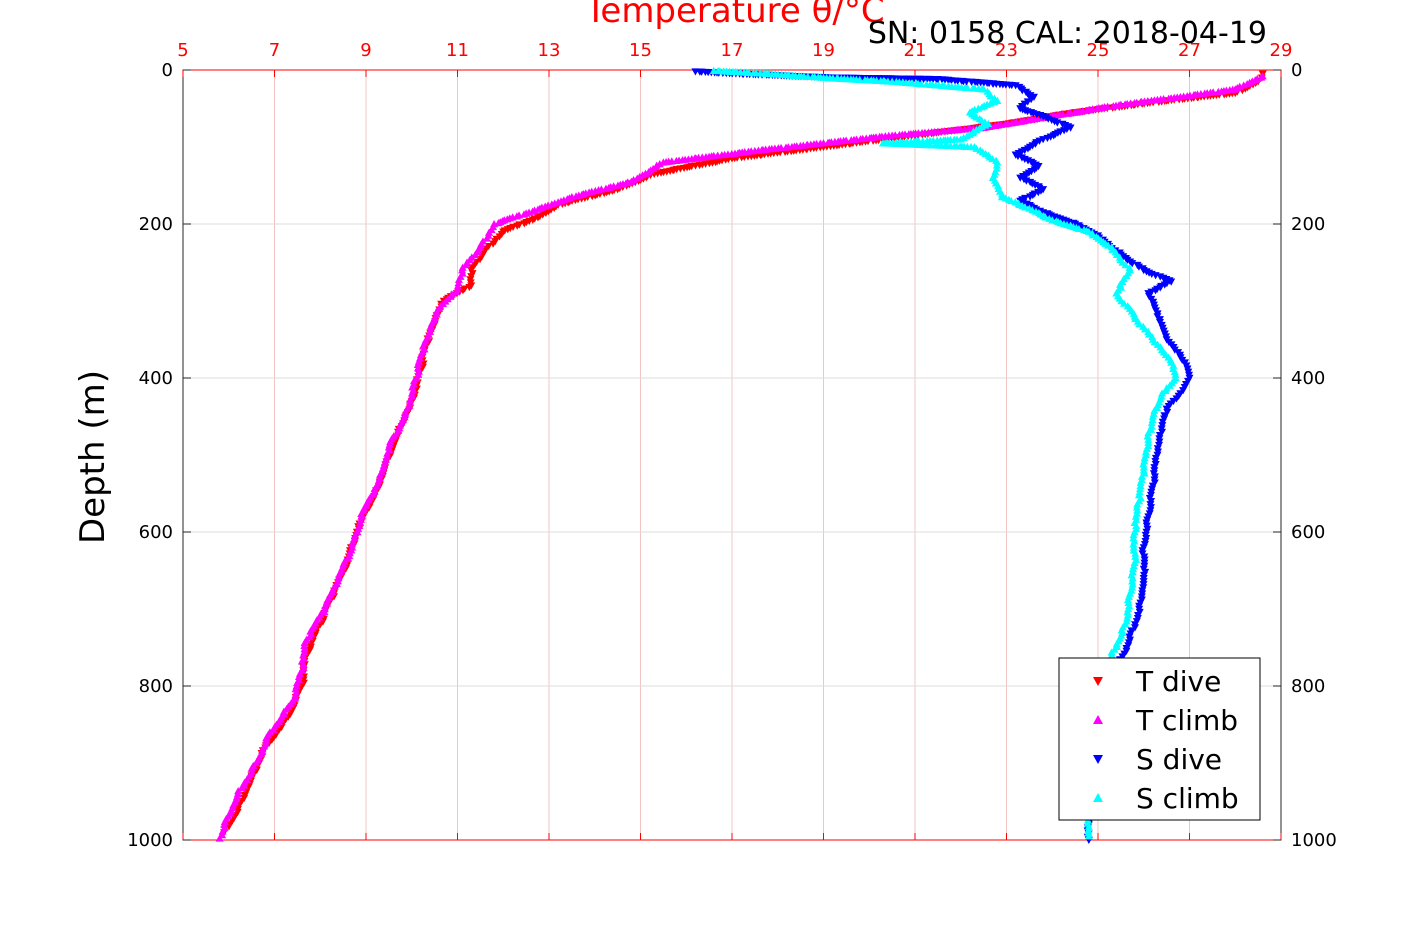 This screenshot has width=1417, height=945. Describe the element at coordinates (365, 50) in the screenshot. I see `x-tick-label: 9` at that location.